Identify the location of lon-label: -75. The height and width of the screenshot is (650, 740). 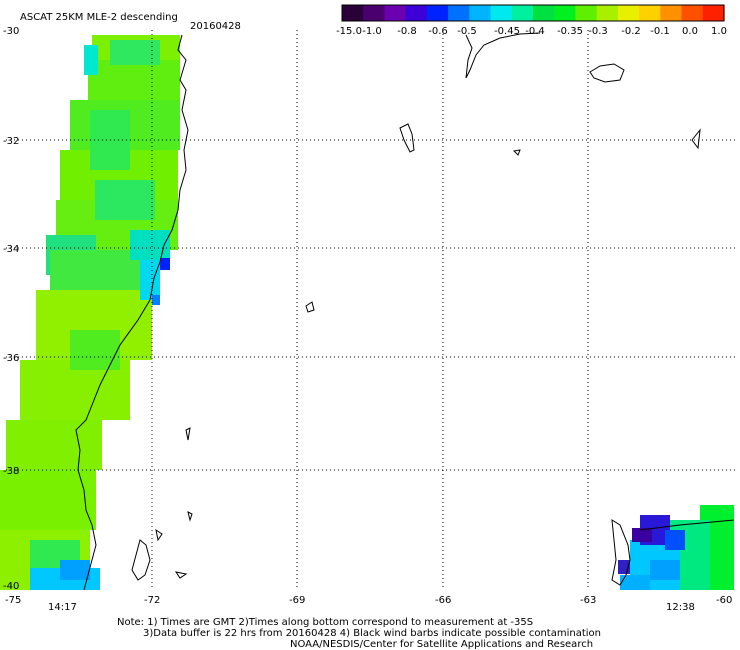
(13, 600).